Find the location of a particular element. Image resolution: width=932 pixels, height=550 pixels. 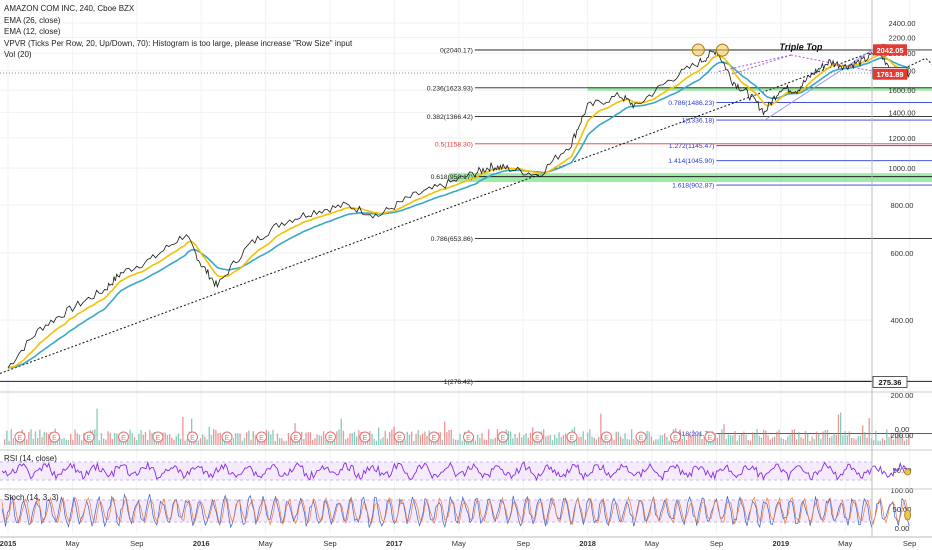

stoch-panel: Stoch (14, 3, 3) 100.00 50.00 0.00 is located at coordinates (456, 509).